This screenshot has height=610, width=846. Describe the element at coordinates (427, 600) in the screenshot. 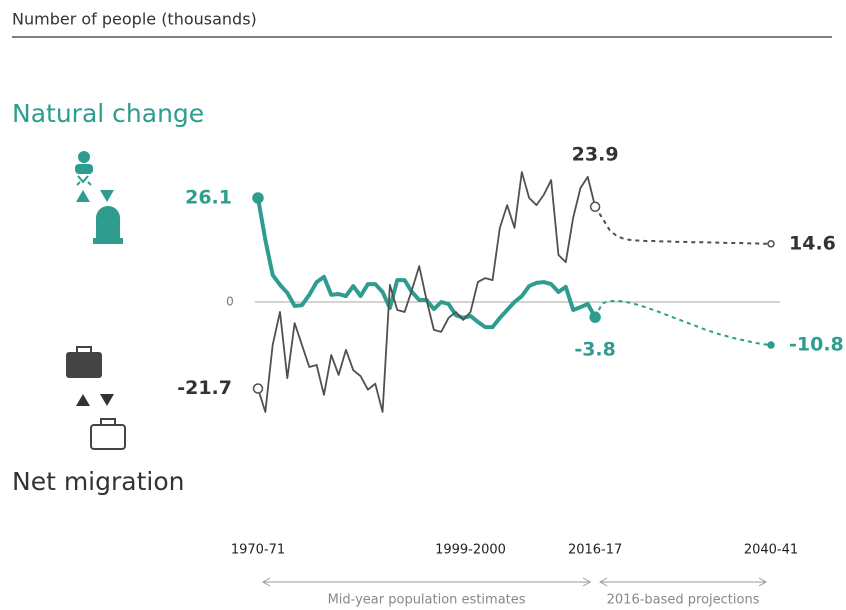

I see `range-label: Mid-year population estimates` at that location.